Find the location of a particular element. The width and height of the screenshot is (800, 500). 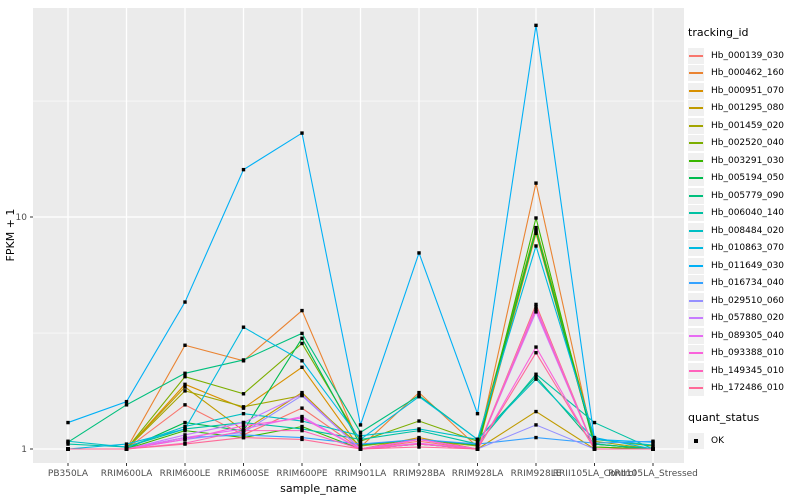

x-tick-label: RRII105LA_Stressed is located at coordinates (653, 474).